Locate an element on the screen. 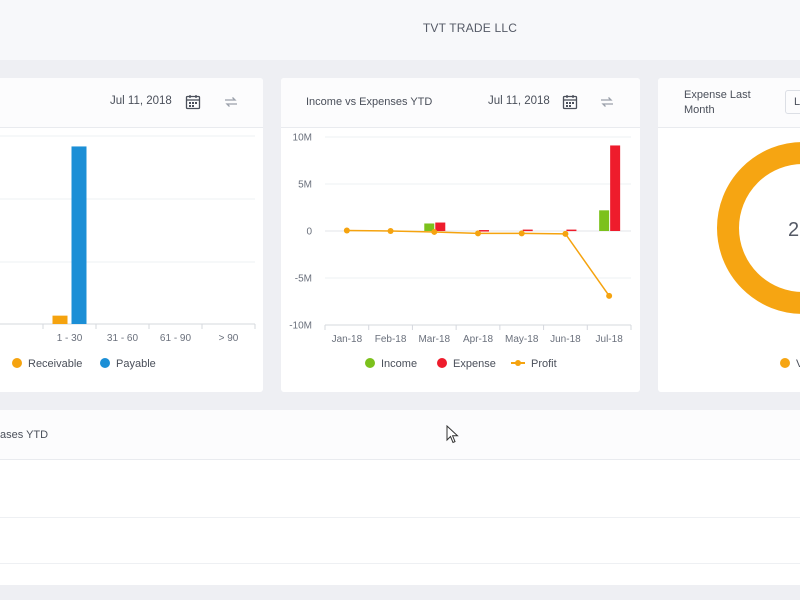 The height and width of the screenshot is (600, 800). income-expenses-legend: Income Expense Profit is located at coordinates (495, 365).